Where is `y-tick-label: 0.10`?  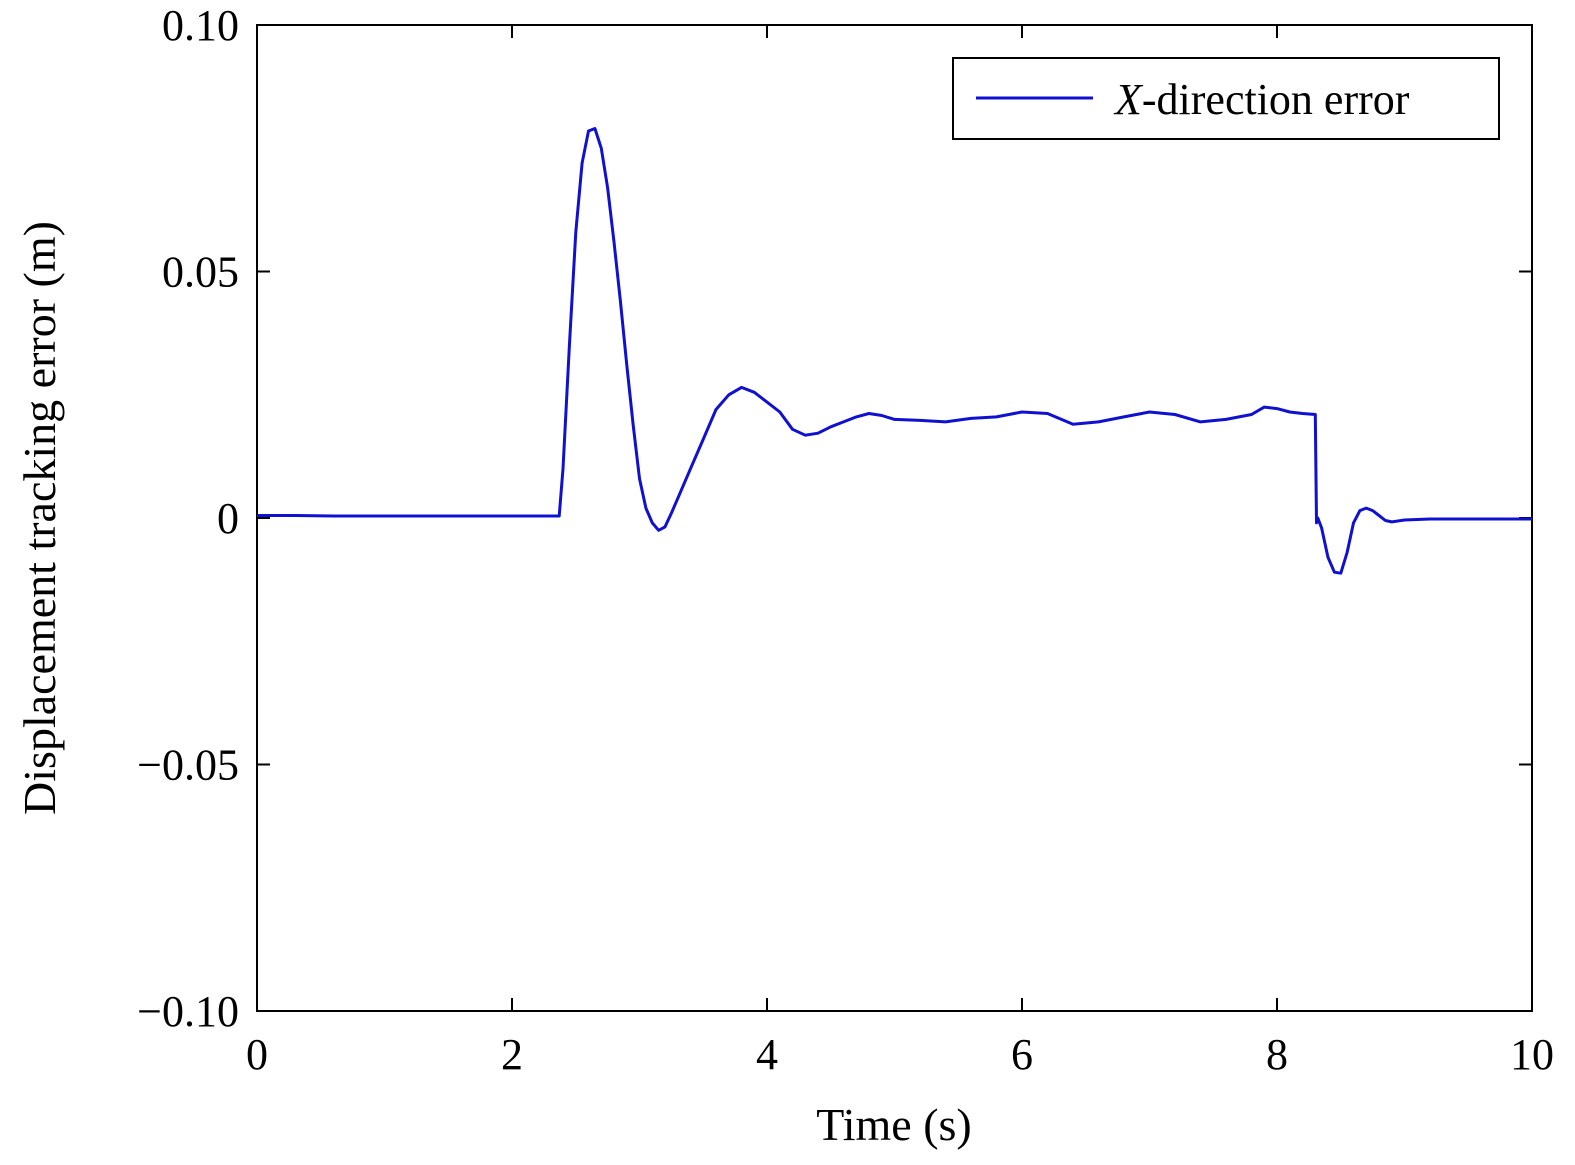 y-tick-label: 0.10 is located at coordinates (200, 25).